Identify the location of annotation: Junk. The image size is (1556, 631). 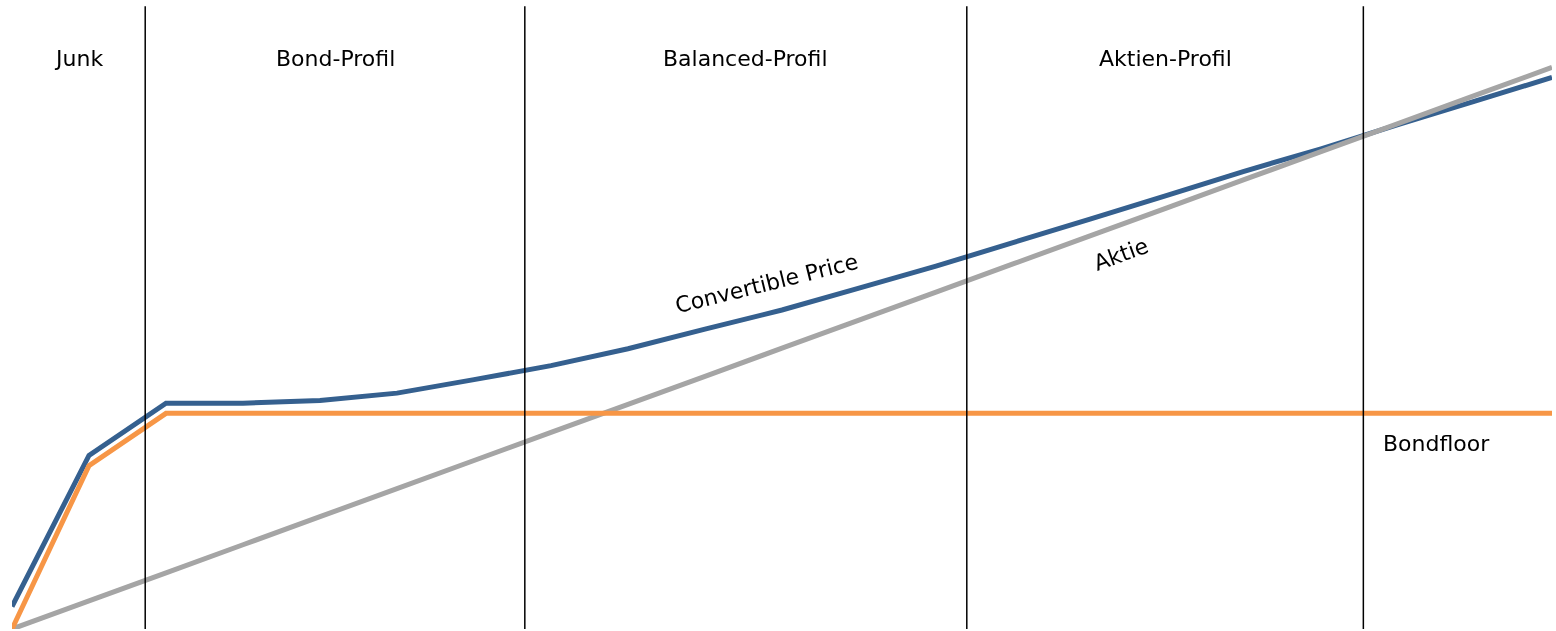
(79, 58).